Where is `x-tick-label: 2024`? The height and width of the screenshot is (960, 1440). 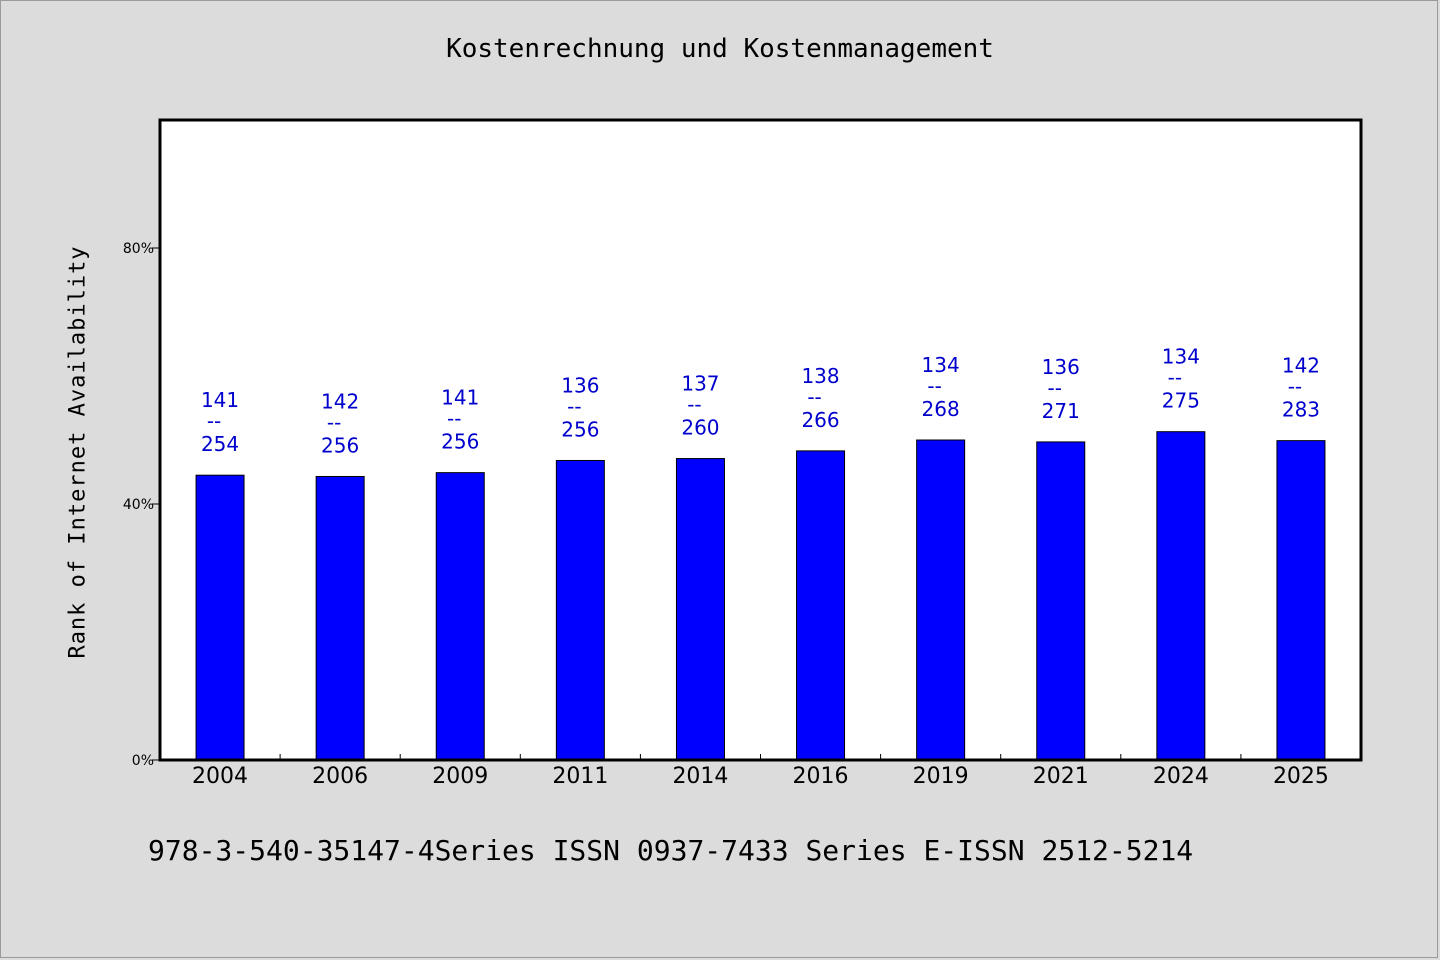 x-tick-label: 2024 is located at coordinates (1181, 776).